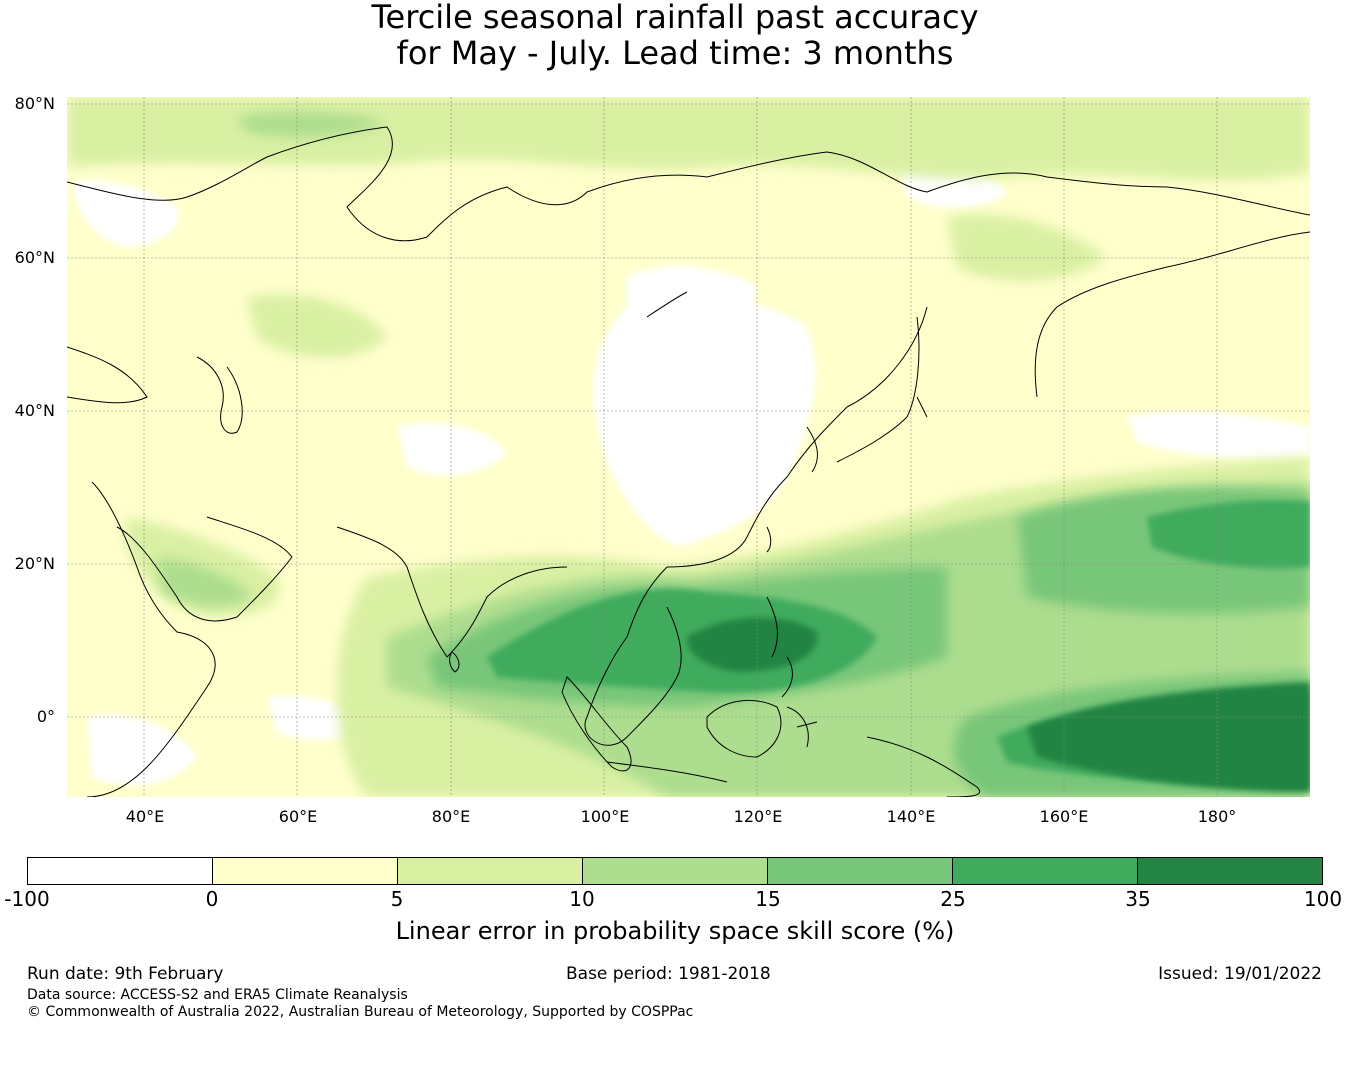  I want to click on philippines-outline, so click(779, 647).